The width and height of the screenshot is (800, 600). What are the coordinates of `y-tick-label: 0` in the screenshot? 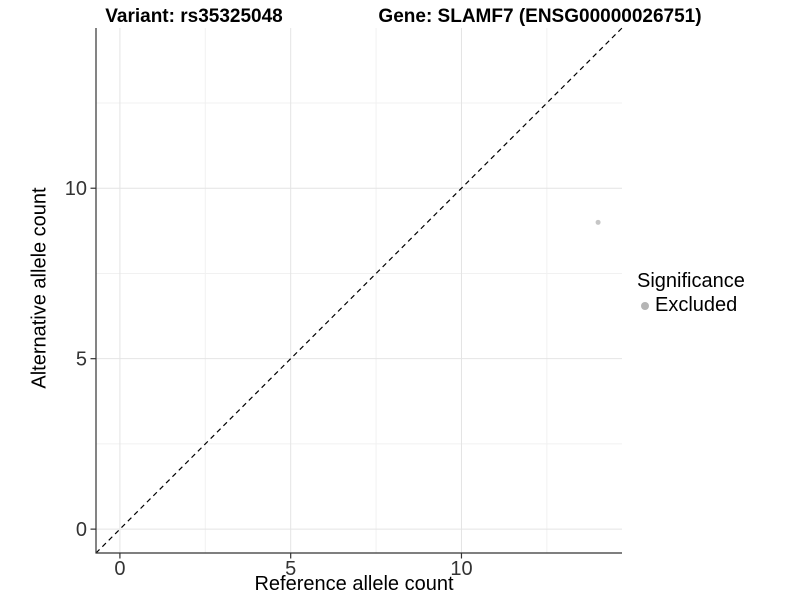 It's located at (81, 530).